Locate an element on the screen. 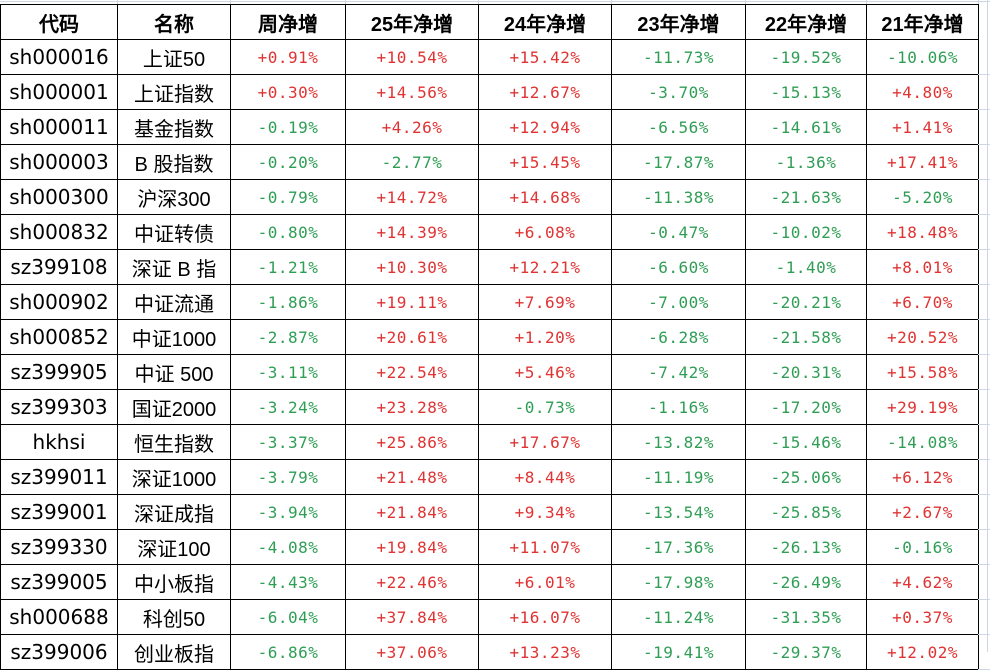 The image size is (990, 670). return-value-cell: -14.61% is located at coordinates (806, 127).